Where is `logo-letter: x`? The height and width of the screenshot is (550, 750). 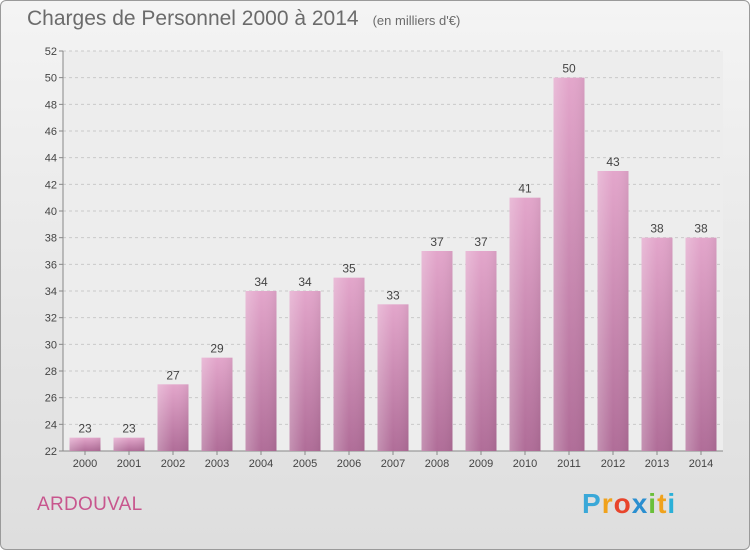
logo-letter: x is located at coordinates (640, 503).